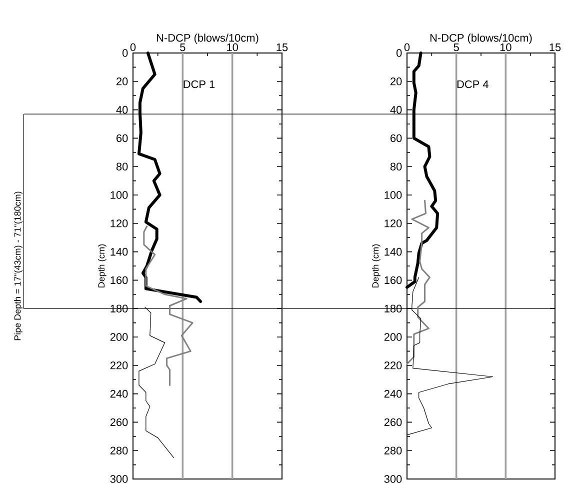  What do you see at coordinates (18, 266) in the screenshot?
I see `text: Pipe Depth = 17"(43cm) - 71"(180cm)` at bounding box center [18, 266].